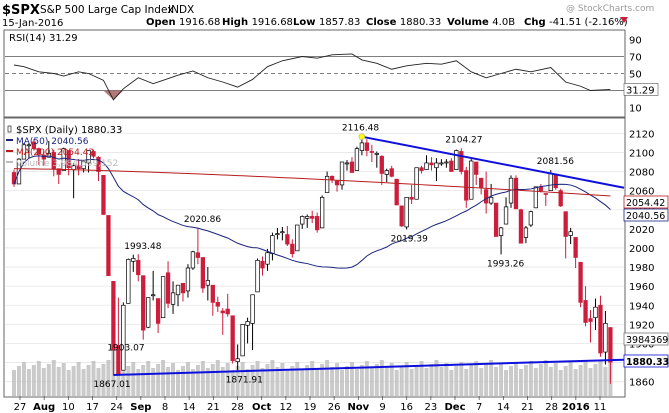 The image size is (669, 413). What do you see at coordinates (189, 407) in the screenshot?
I see `x-tick-label: 14` at bounding box center [189, 407].